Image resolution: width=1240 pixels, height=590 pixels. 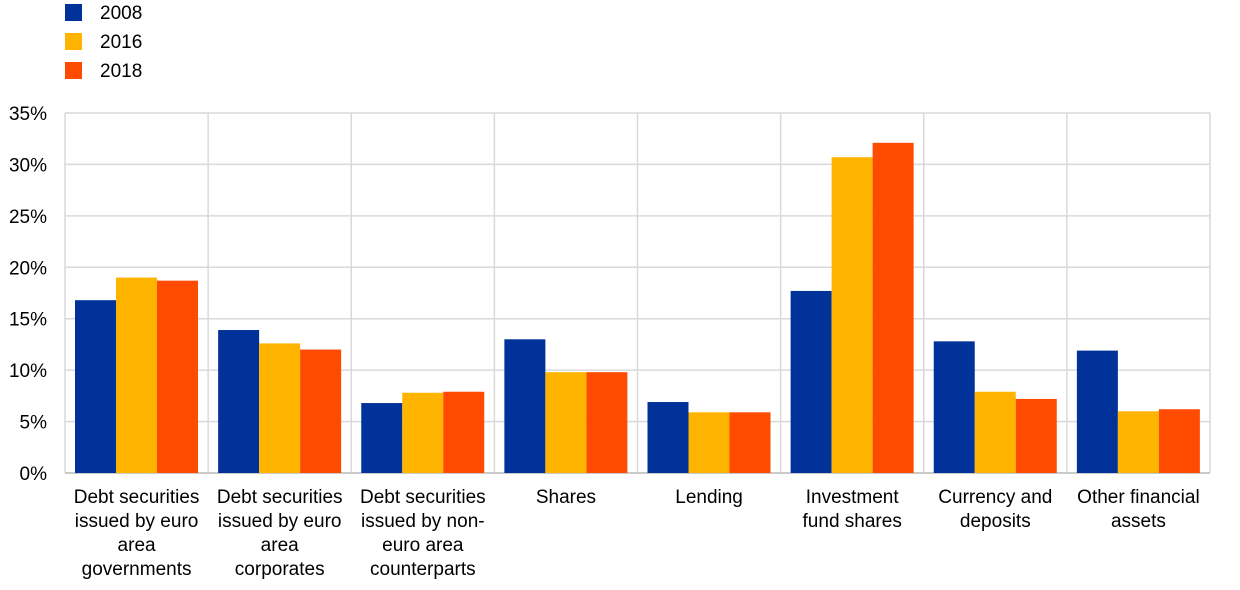 What do you see at coordinates (121, 71) in the screenshot?
I see `legend-label-2018: 2018` at bounding box center [121, 71].